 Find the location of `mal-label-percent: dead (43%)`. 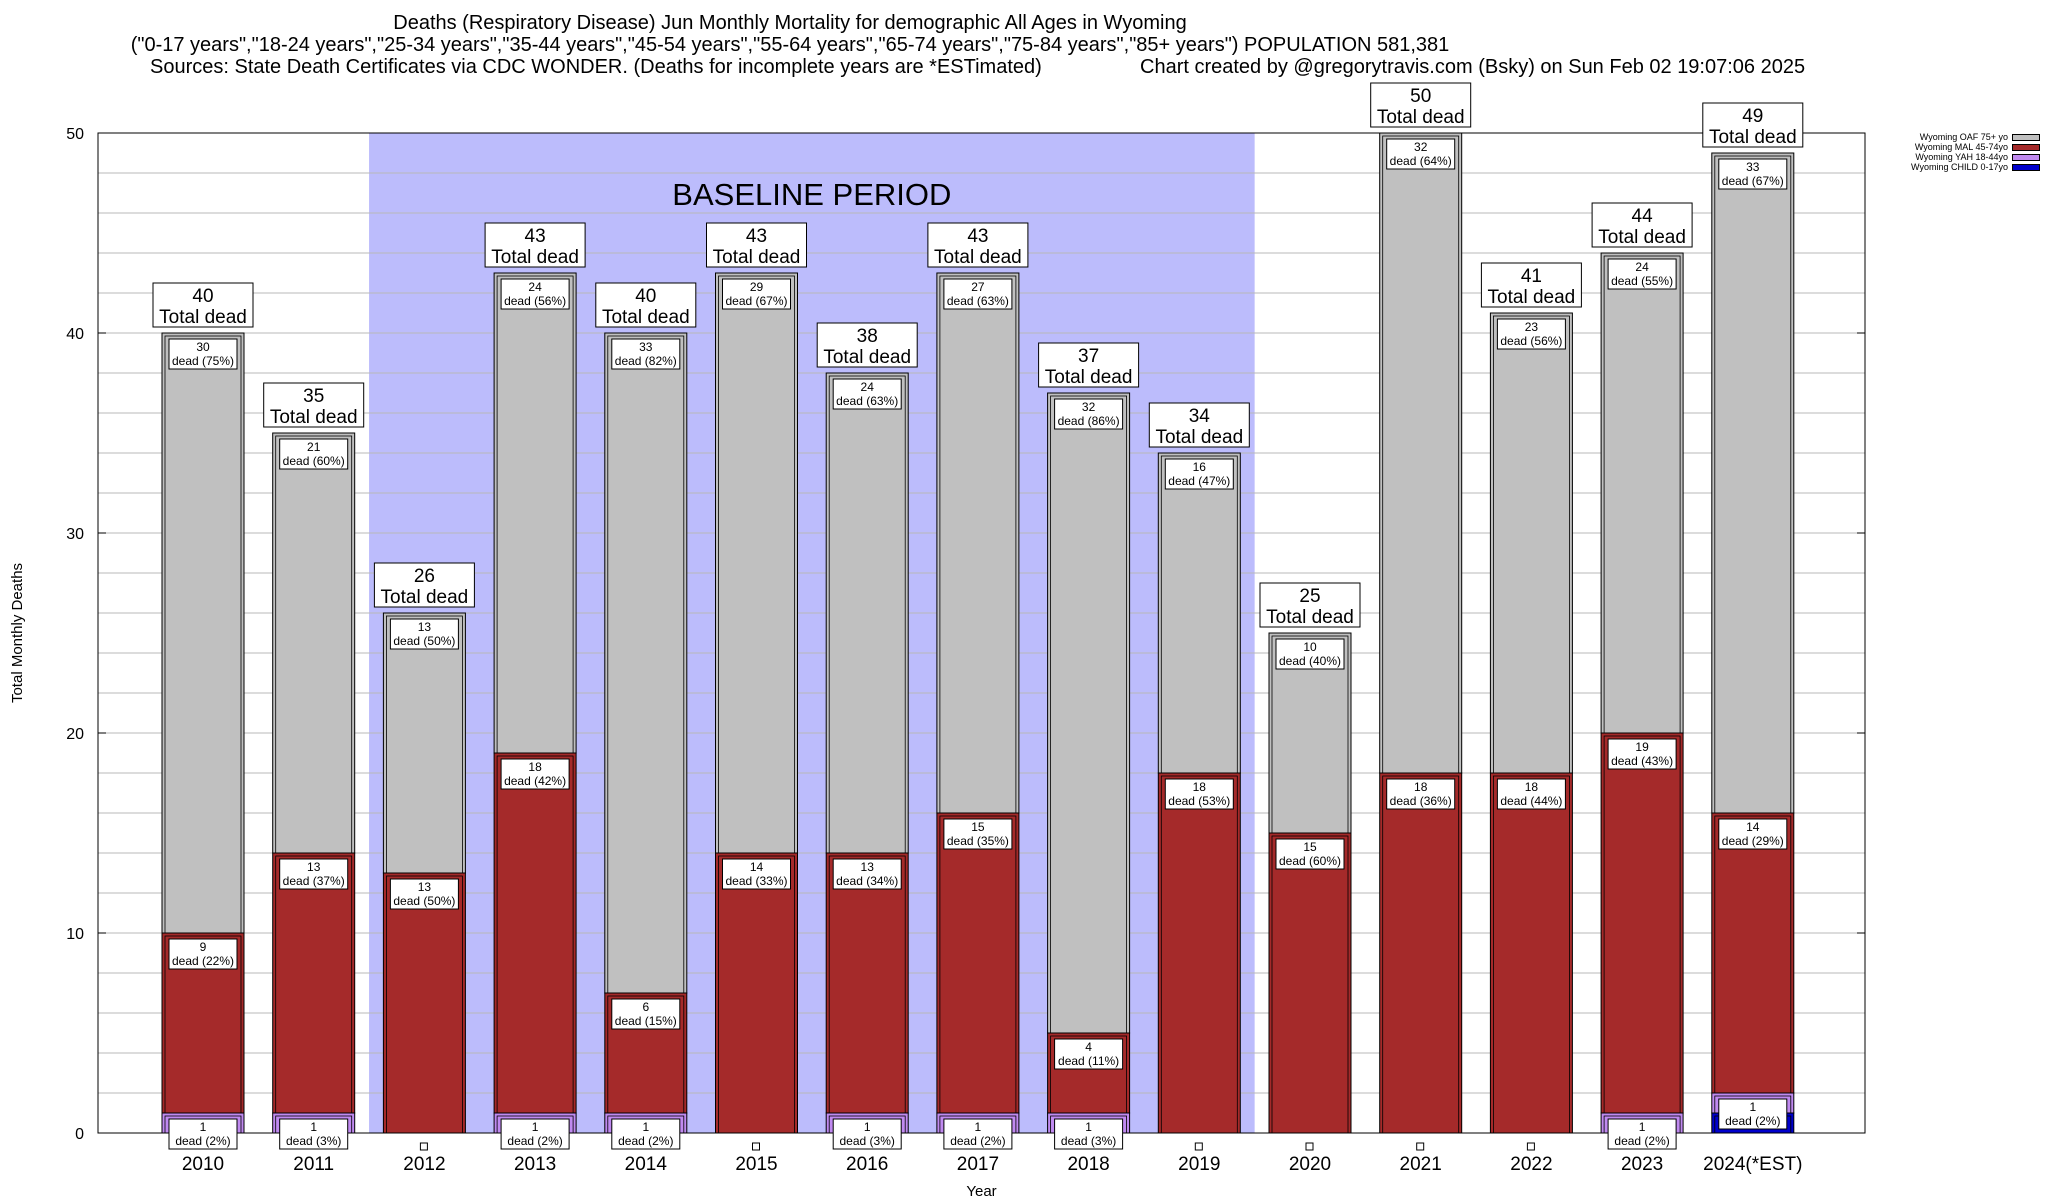

mal-label-percent: dead (43%) is located at coordinates (1642, 761).